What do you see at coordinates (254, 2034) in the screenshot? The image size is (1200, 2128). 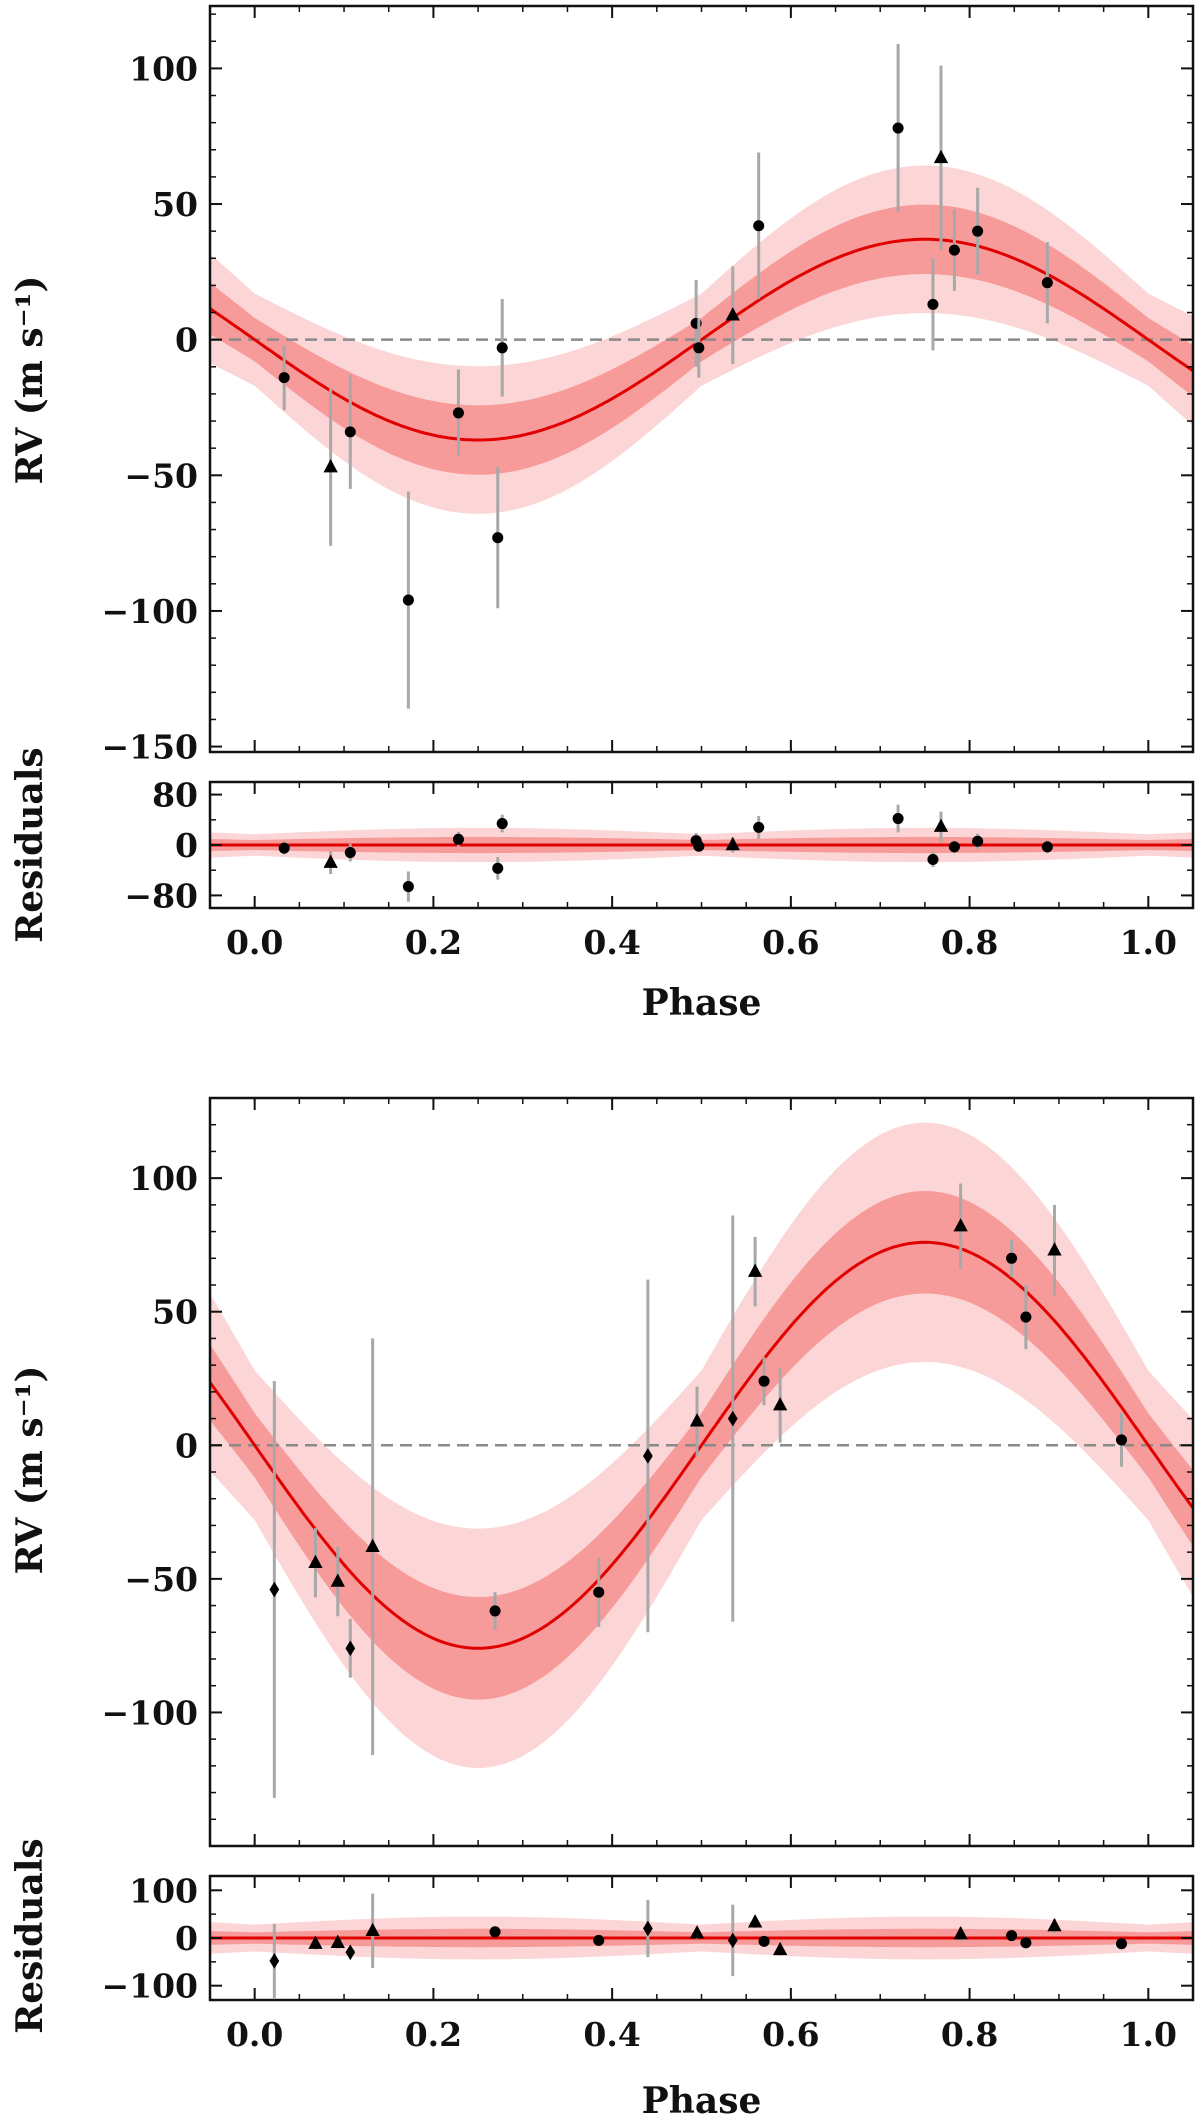 I see `bottom-residual-x-tick-label: 0.0` at bounding box center [254, 2034].